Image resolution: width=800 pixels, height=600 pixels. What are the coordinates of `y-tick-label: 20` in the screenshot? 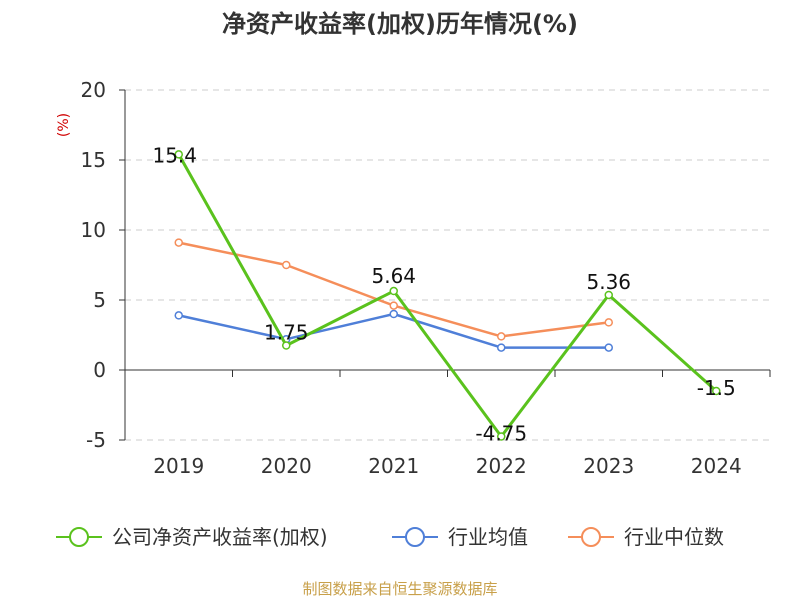 It's located at (93, 90).